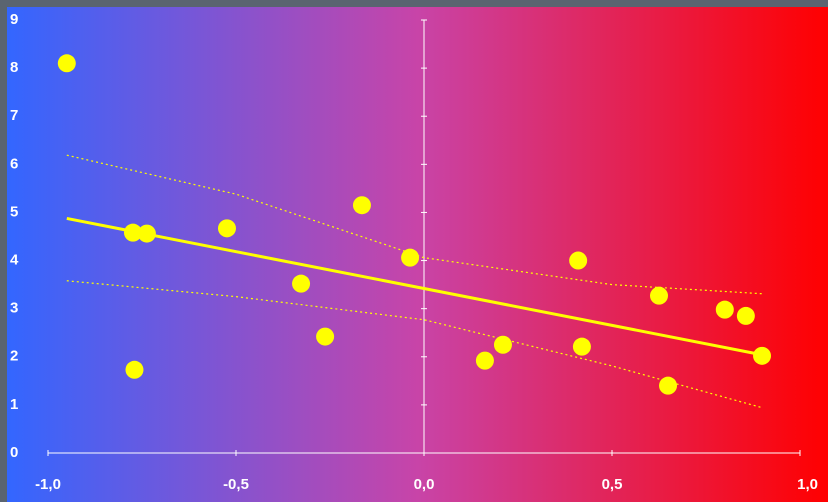 This screenshot has width=828, height=502. What do you see at coordinates (424, 484) in the screenshot?
I see `x-tick-label: 0,0` at bounding box center [424, 484].